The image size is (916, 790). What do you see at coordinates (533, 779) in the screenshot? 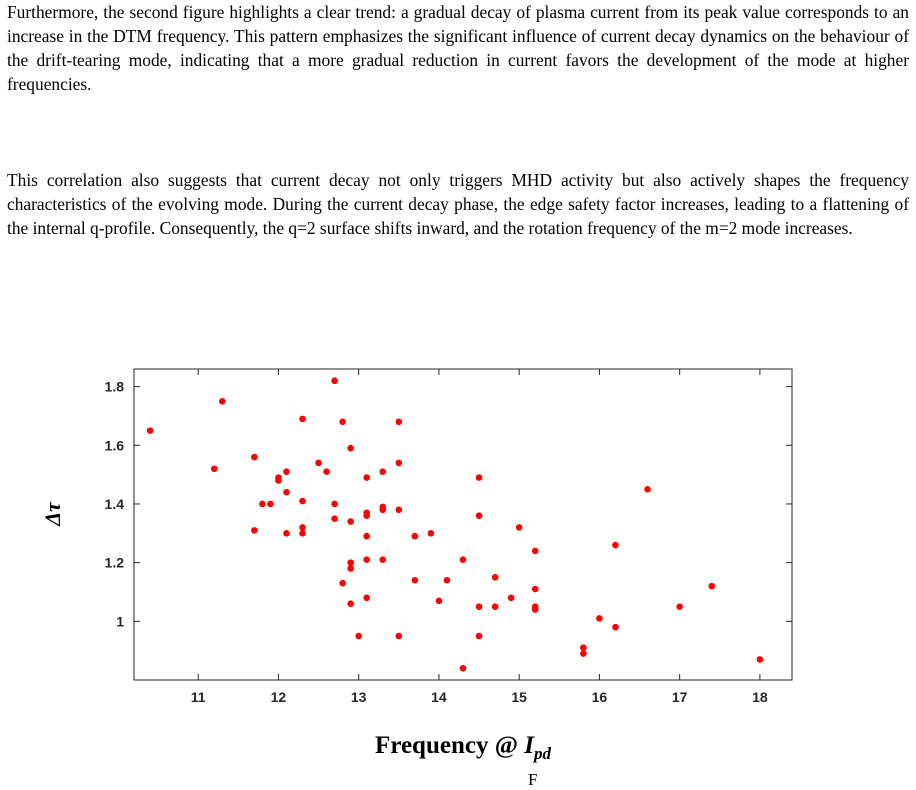
I see `trailing-text: F` at bounding box center [533, 779].